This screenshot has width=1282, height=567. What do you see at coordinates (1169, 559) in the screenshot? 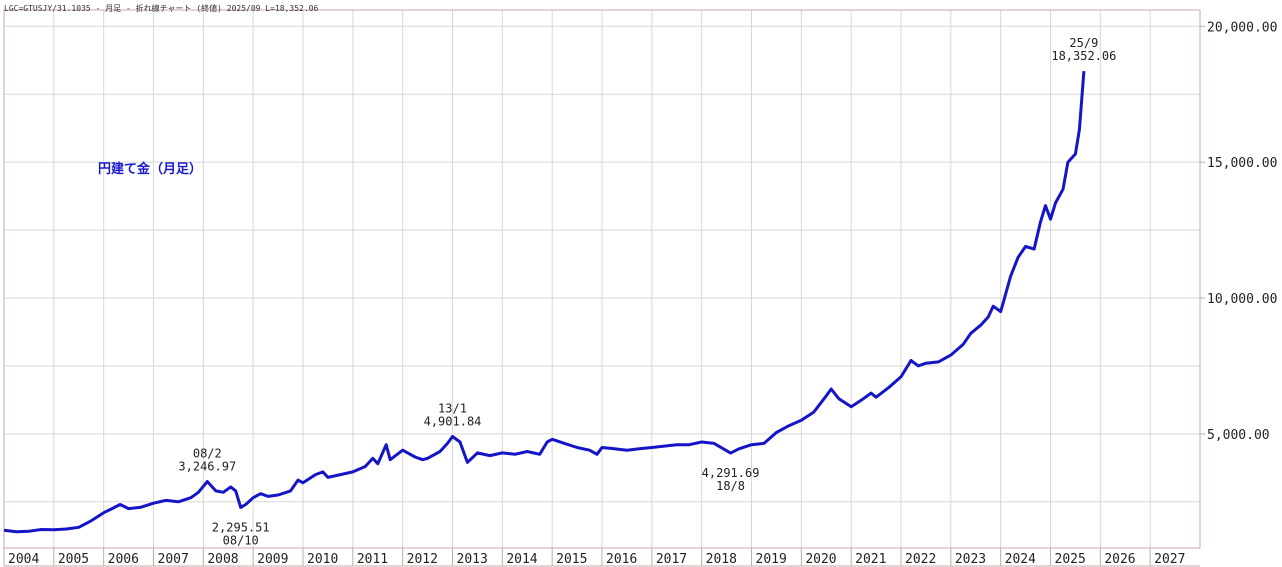
I see `x-tick-label: 2027` at bounding box center [1169, 559].